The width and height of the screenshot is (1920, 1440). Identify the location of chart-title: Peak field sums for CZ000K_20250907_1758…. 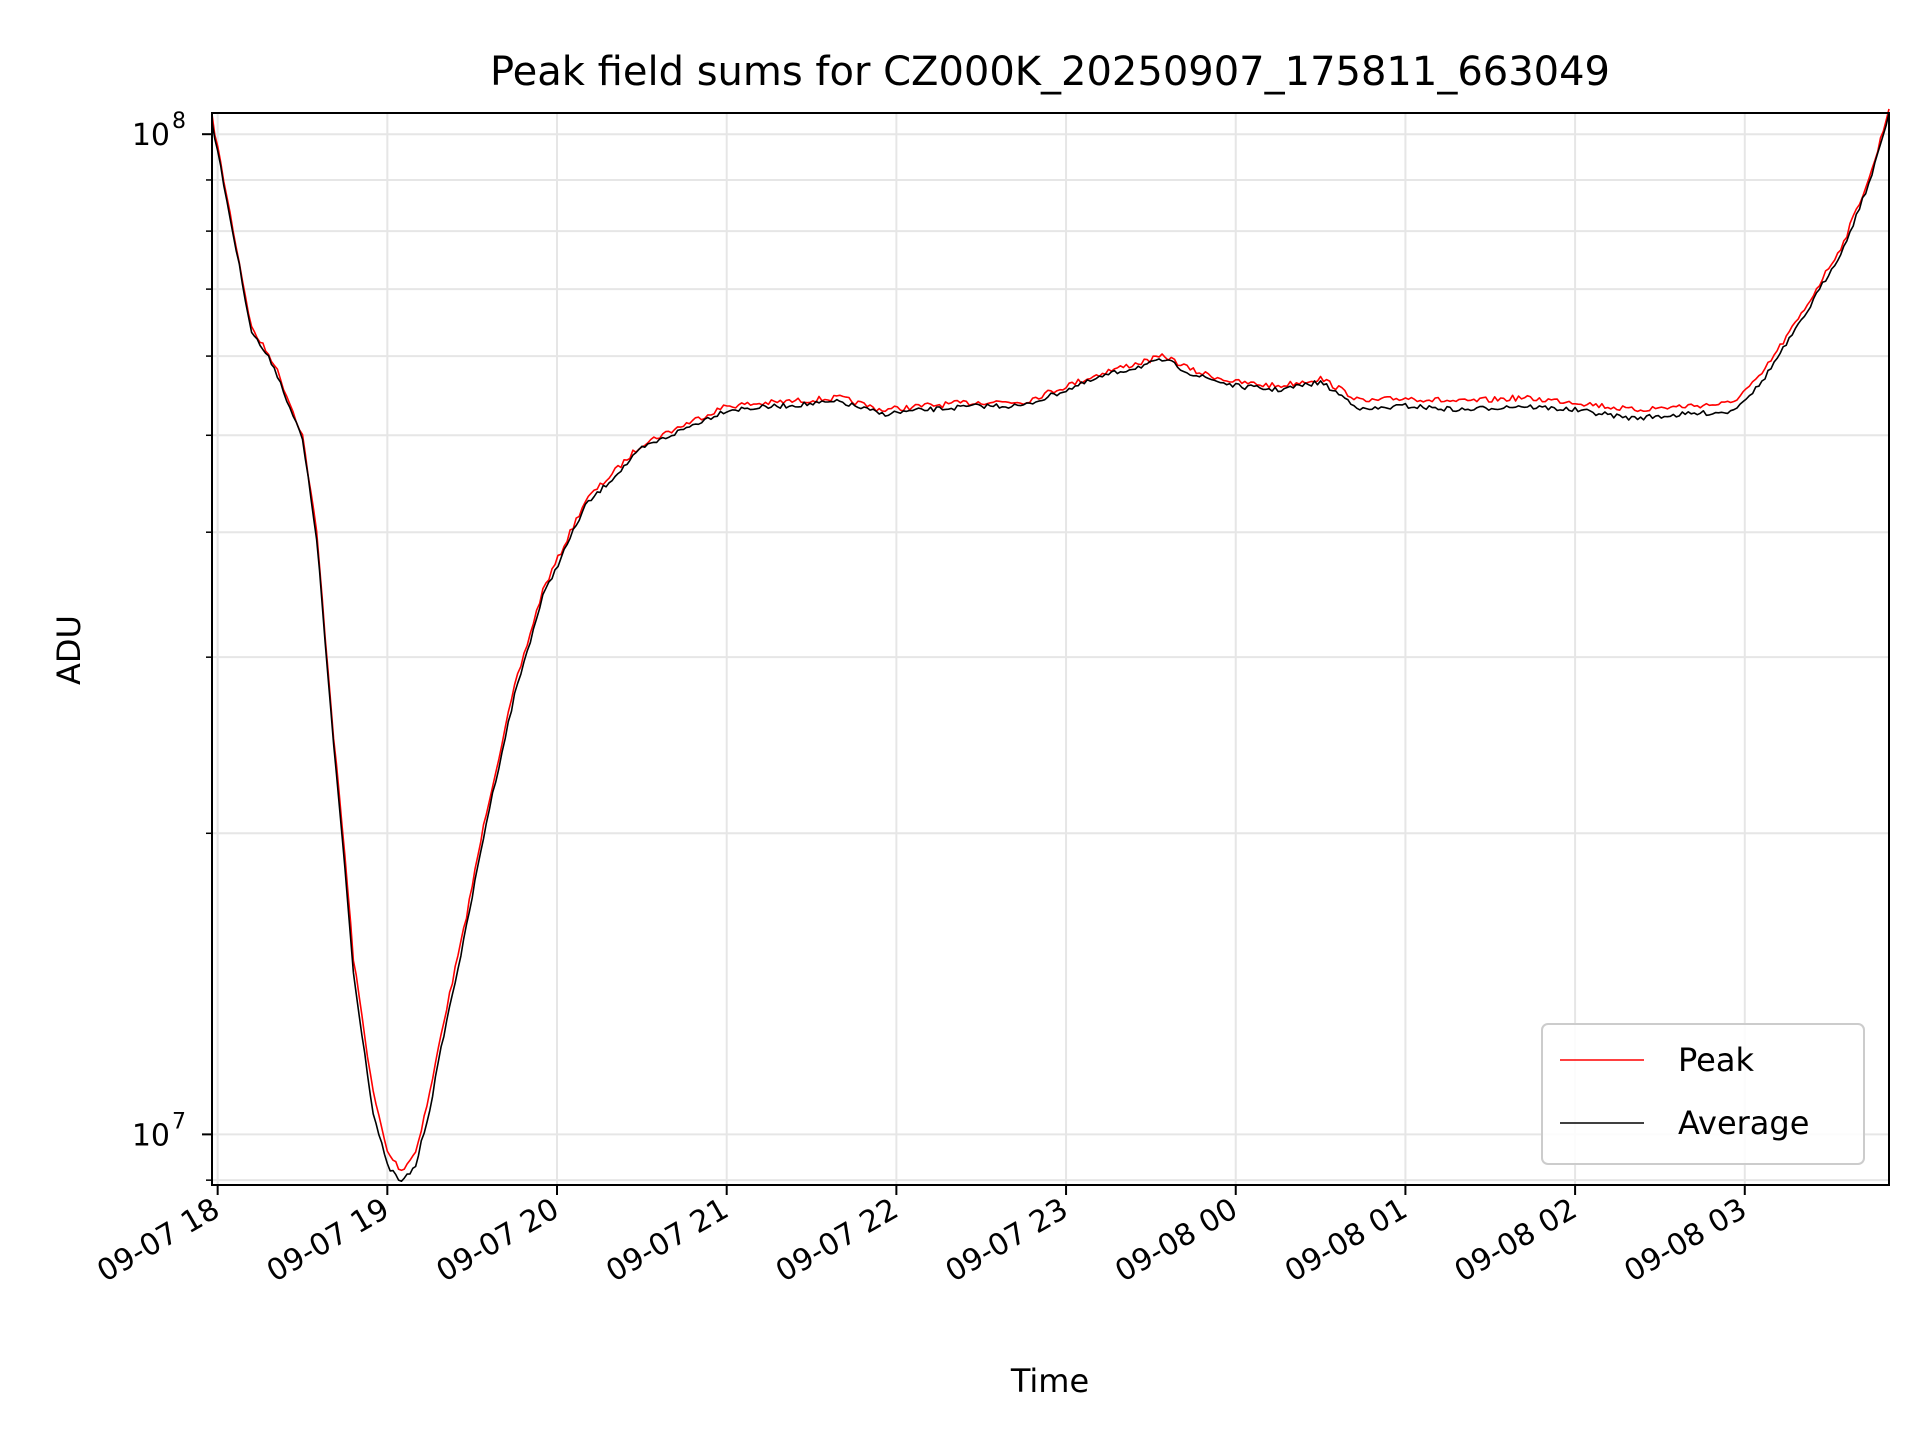
(1050, 72).